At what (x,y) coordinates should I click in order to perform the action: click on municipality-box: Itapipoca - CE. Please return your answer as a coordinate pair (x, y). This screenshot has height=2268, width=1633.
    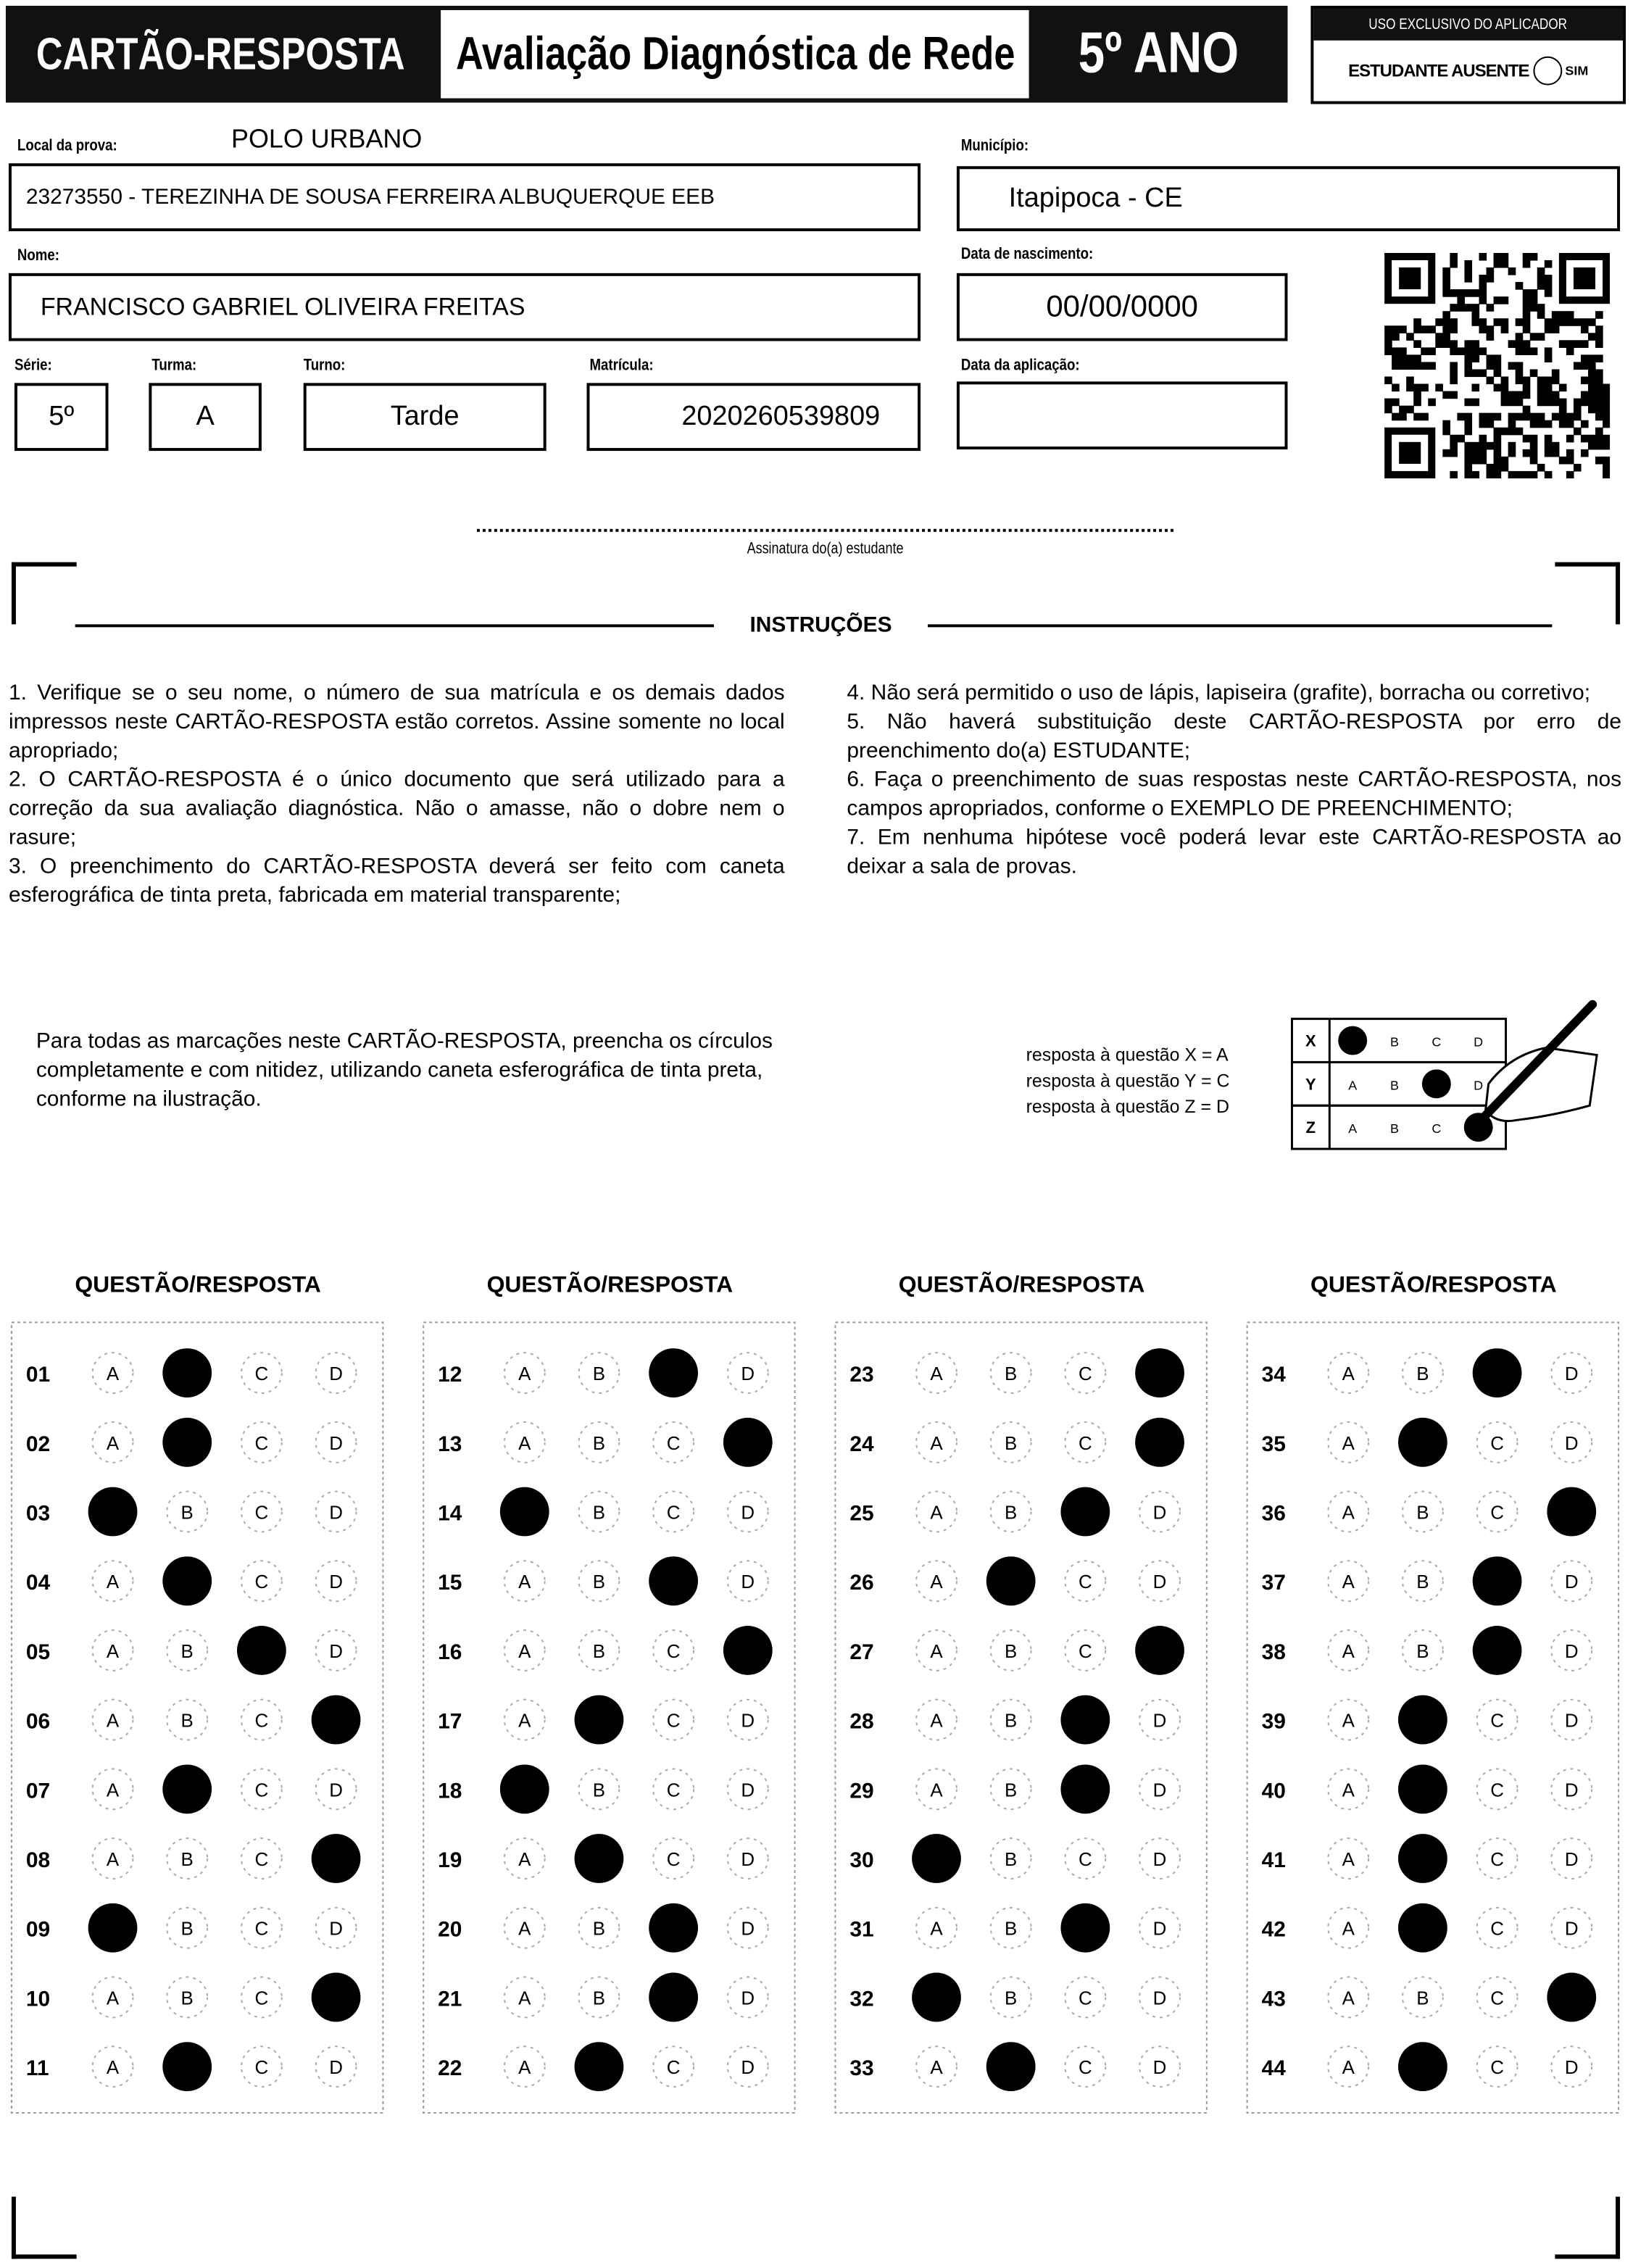
    Looking at the image, I should click on (1288, 199).